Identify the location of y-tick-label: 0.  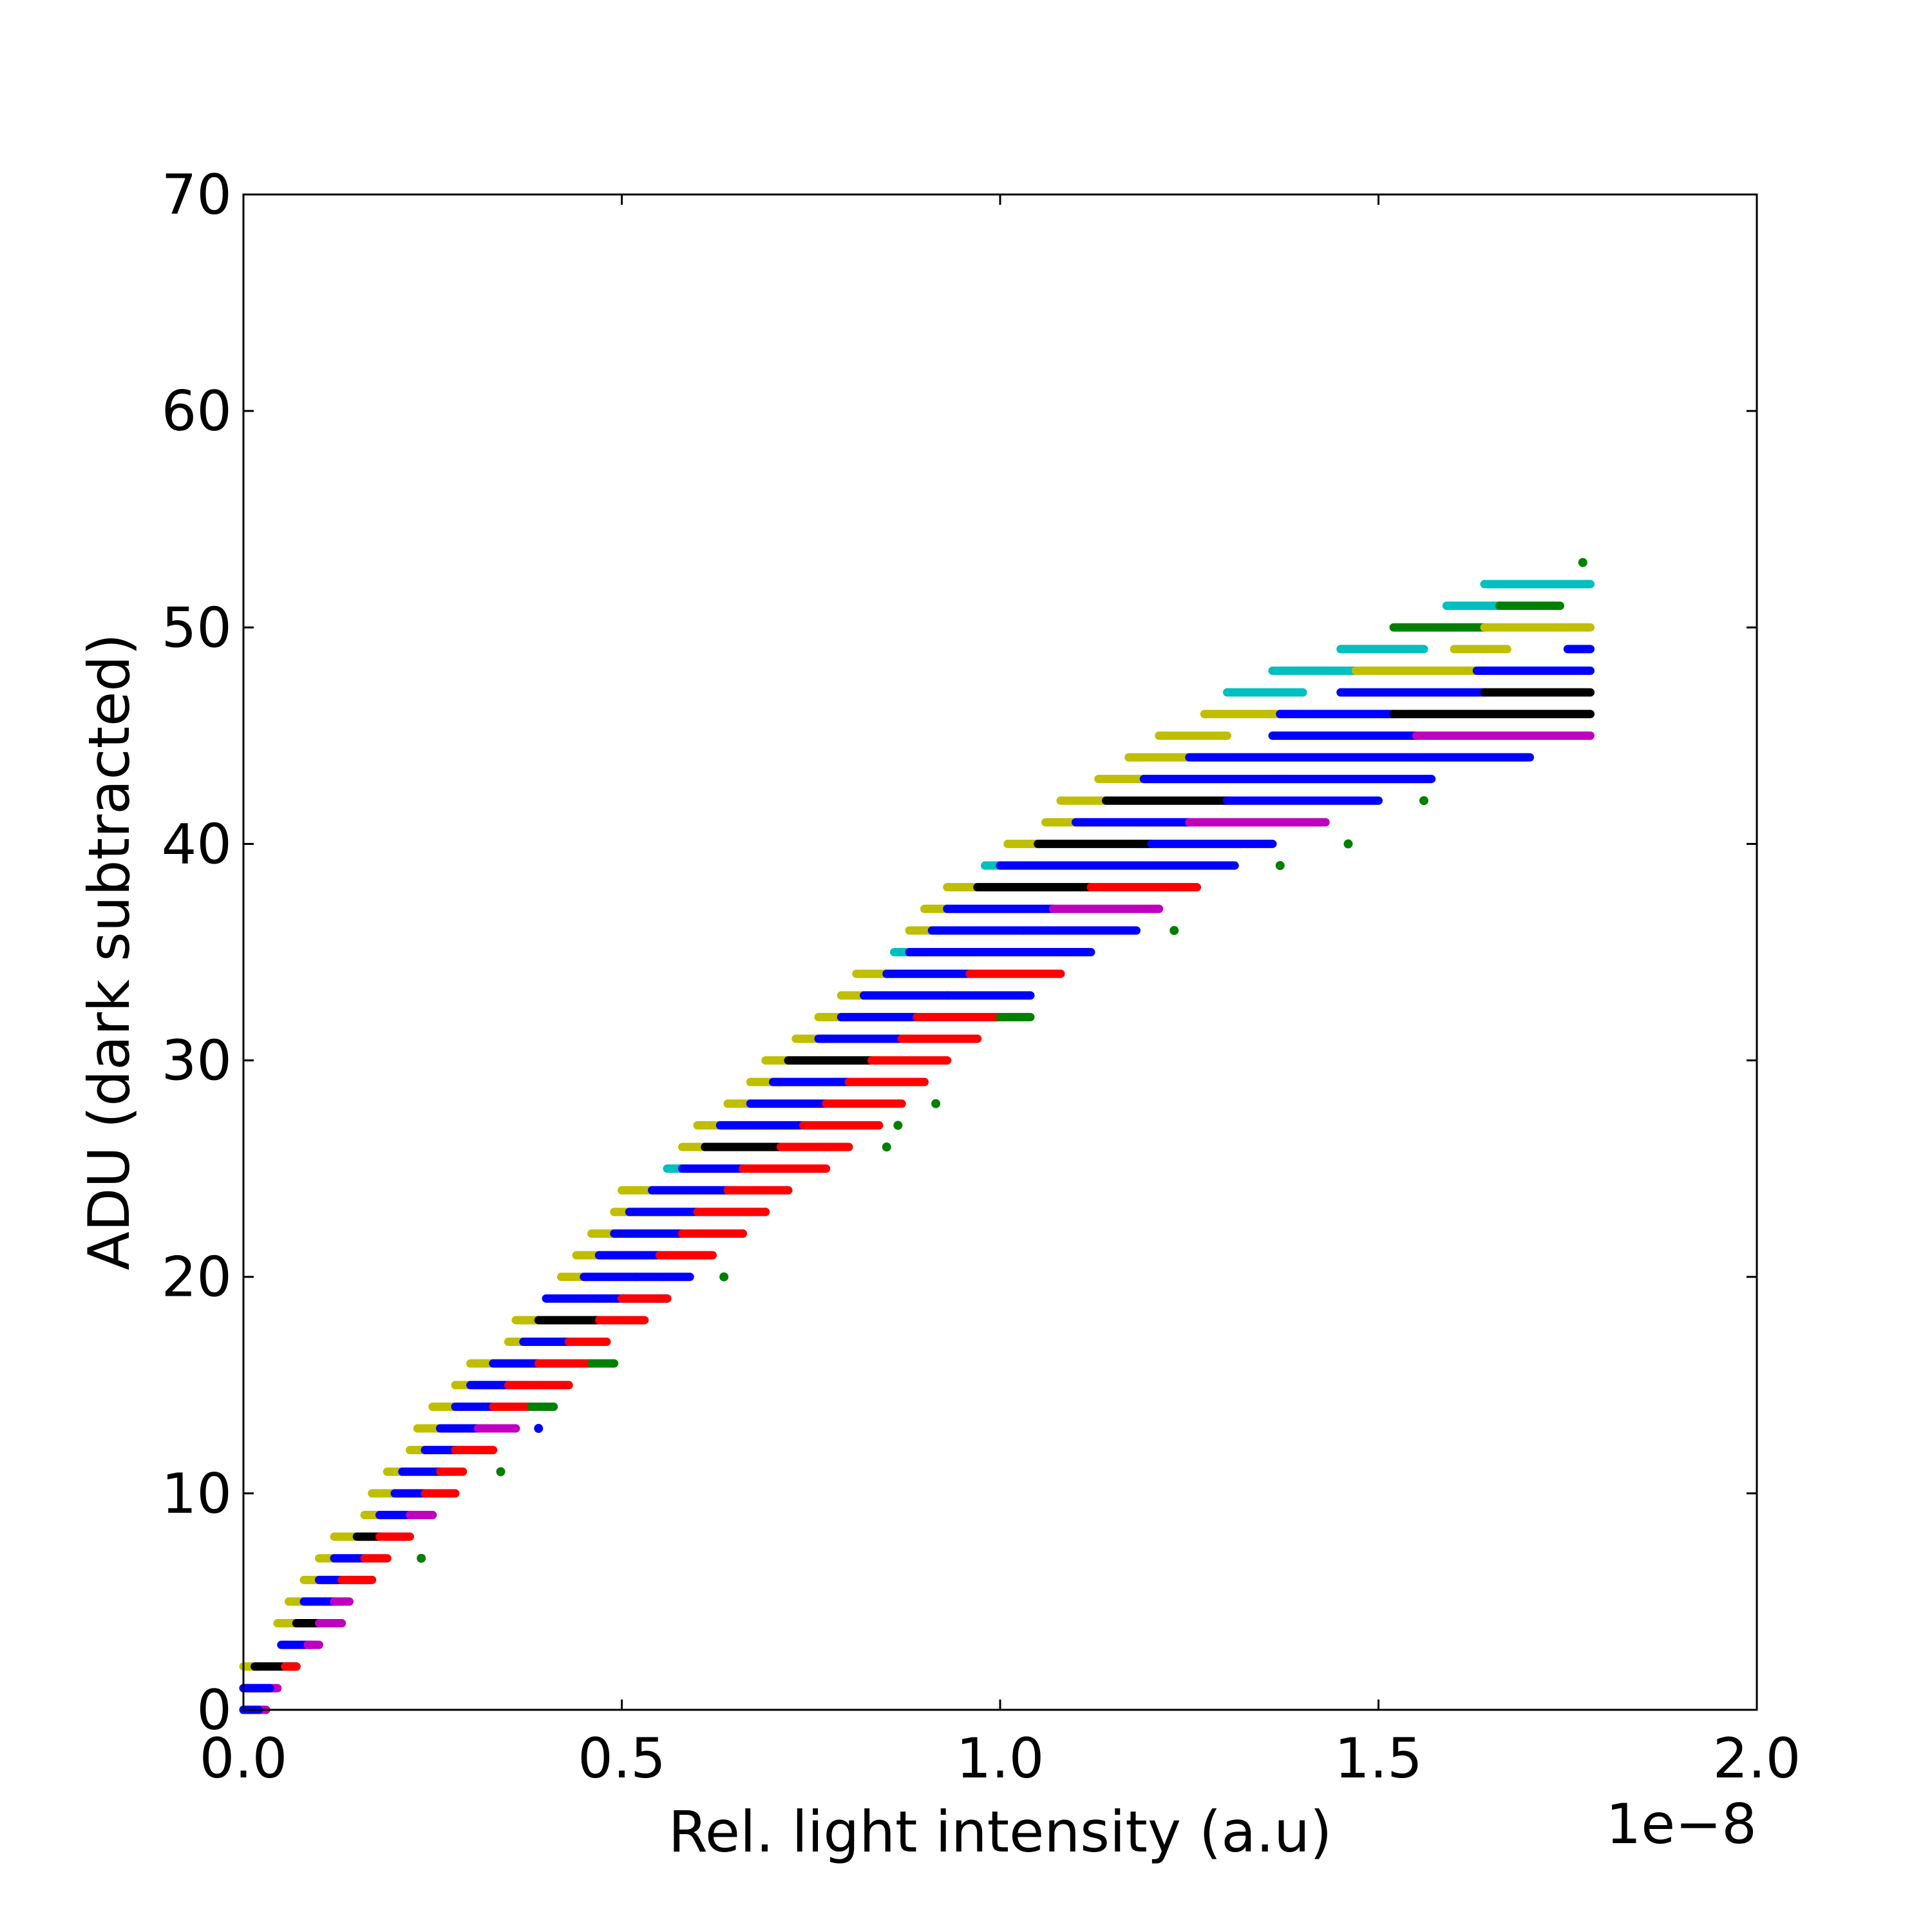
(214, 1710).